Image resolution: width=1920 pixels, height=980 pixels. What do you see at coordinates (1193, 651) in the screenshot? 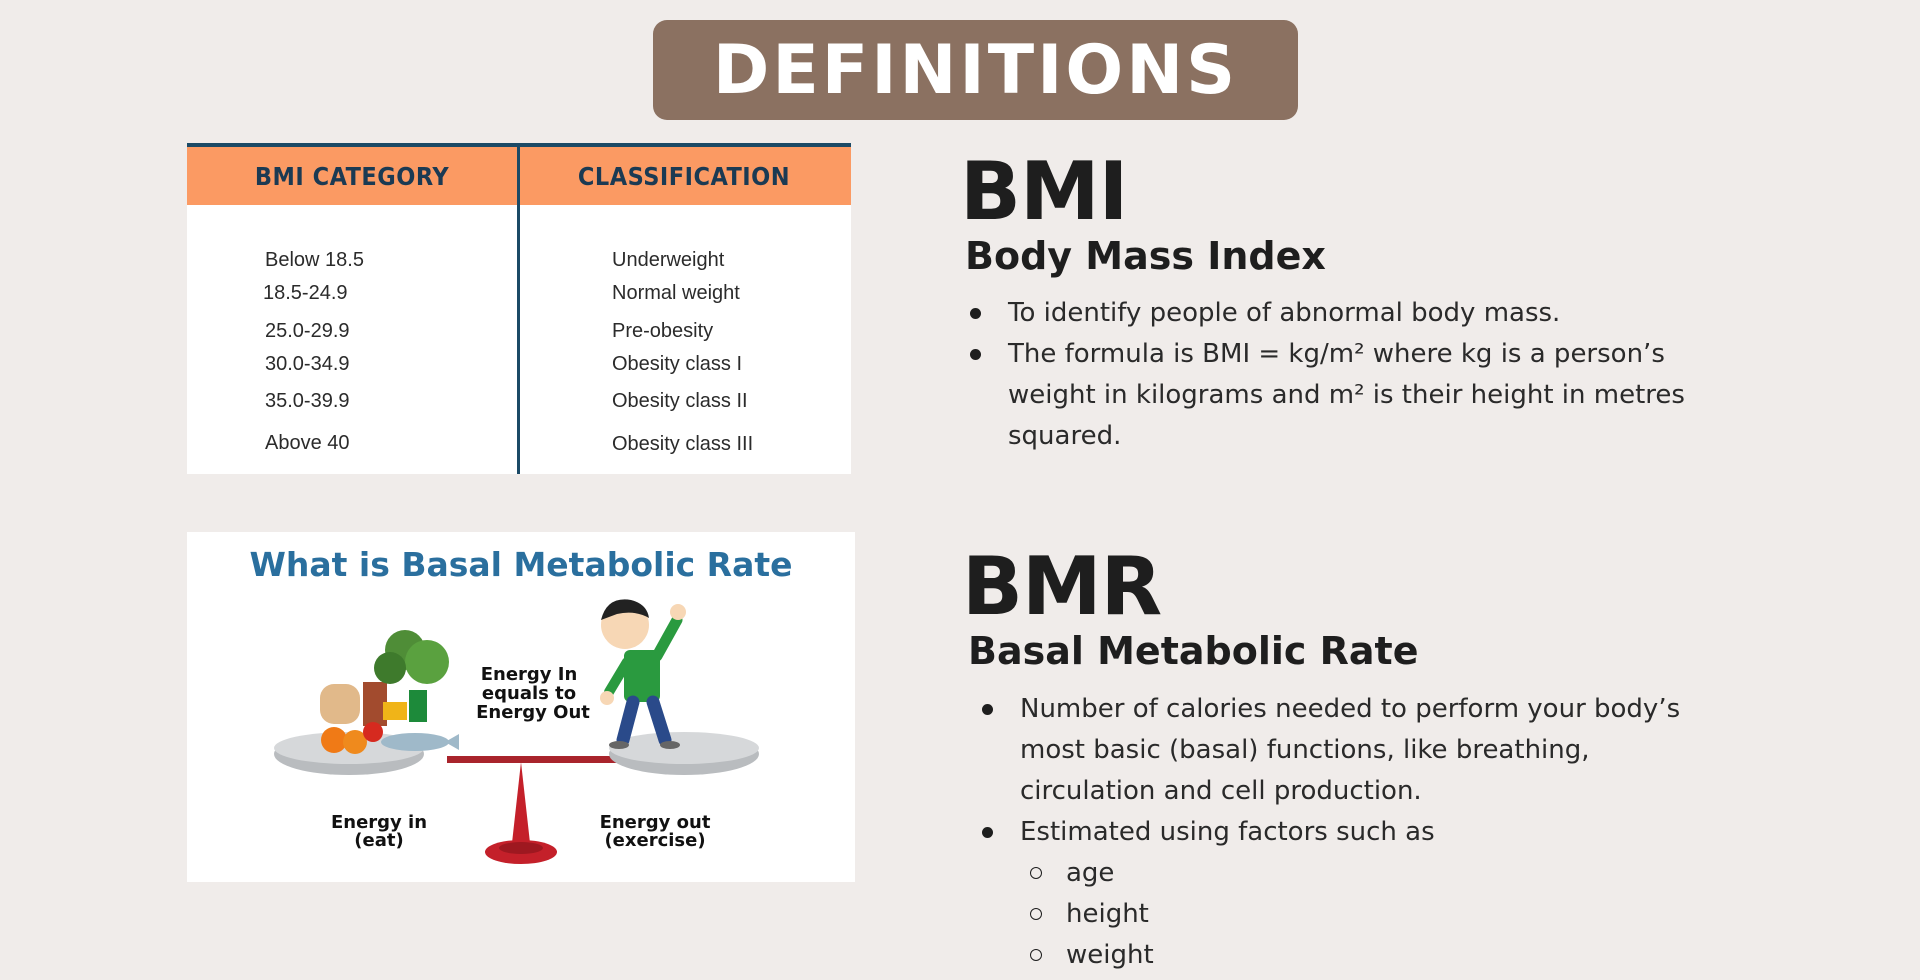
I see `bmr-full-name: Basal Metabolic Rate` at bounding box center [1193, 651].